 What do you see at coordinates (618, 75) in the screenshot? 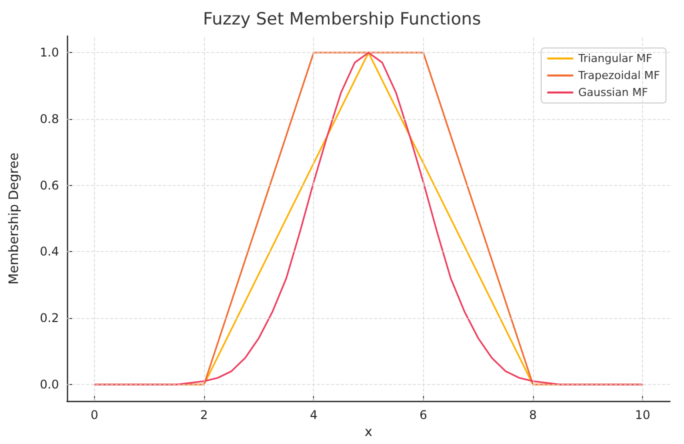
I see `legend-label: Trapezoidal MF` at bounding box center [618, 75].